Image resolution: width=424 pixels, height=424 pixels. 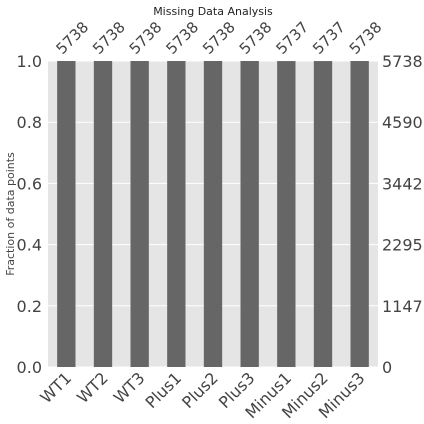 I want to click on bar-plus1, so click(x=176, y=214).